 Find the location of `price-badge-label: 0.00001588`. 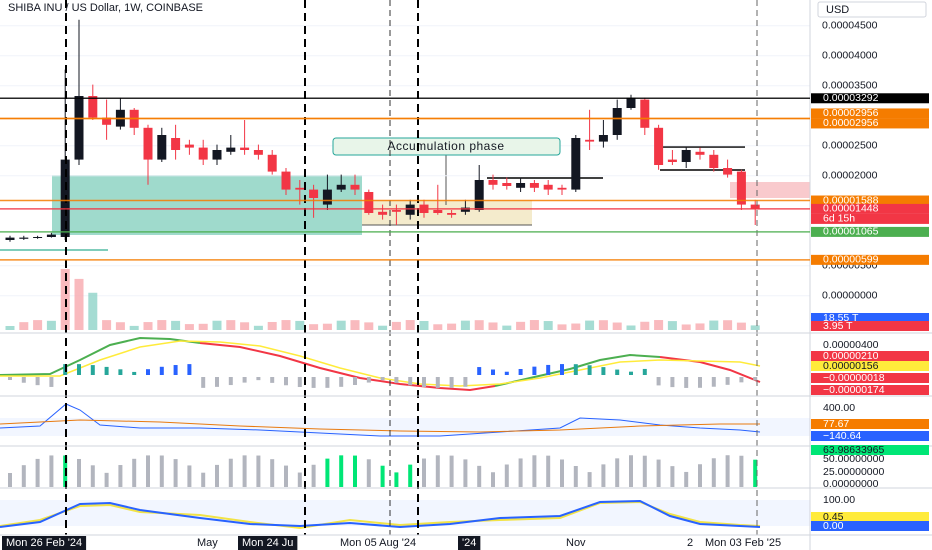

price-badge-label: 0.00001588 is located at coordinates (851, 200).